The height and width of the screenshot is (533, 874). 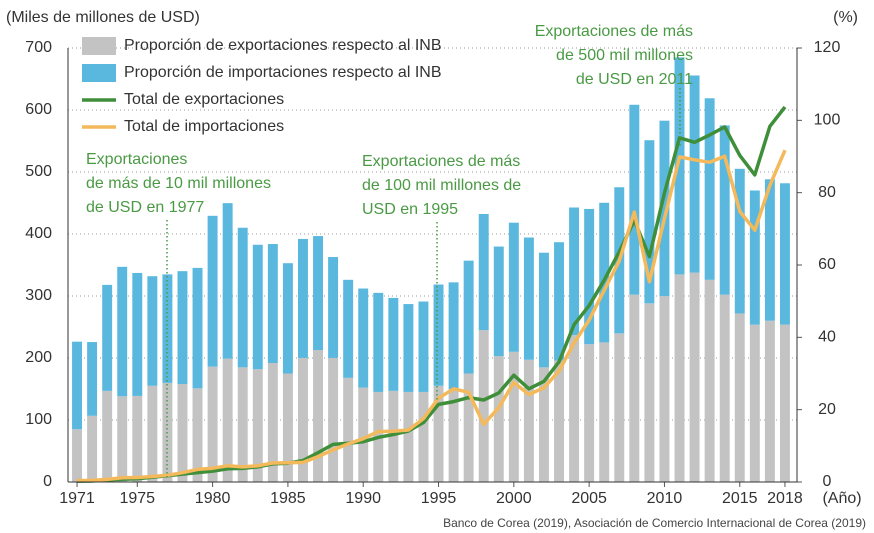 What do you see at coordinates (439, 498) in the screenshot?
I see `x-tick-label: 1995` at bounding box center [439, 498].